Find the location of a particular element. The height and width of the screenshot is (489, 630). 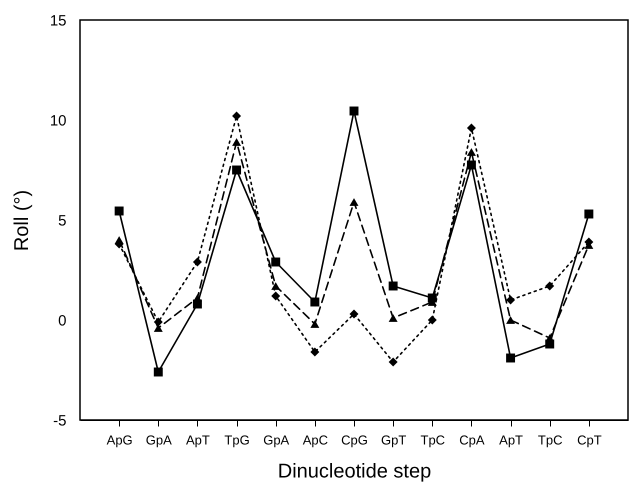

x-tick-label: ApG is located at coordinates (119, 440).